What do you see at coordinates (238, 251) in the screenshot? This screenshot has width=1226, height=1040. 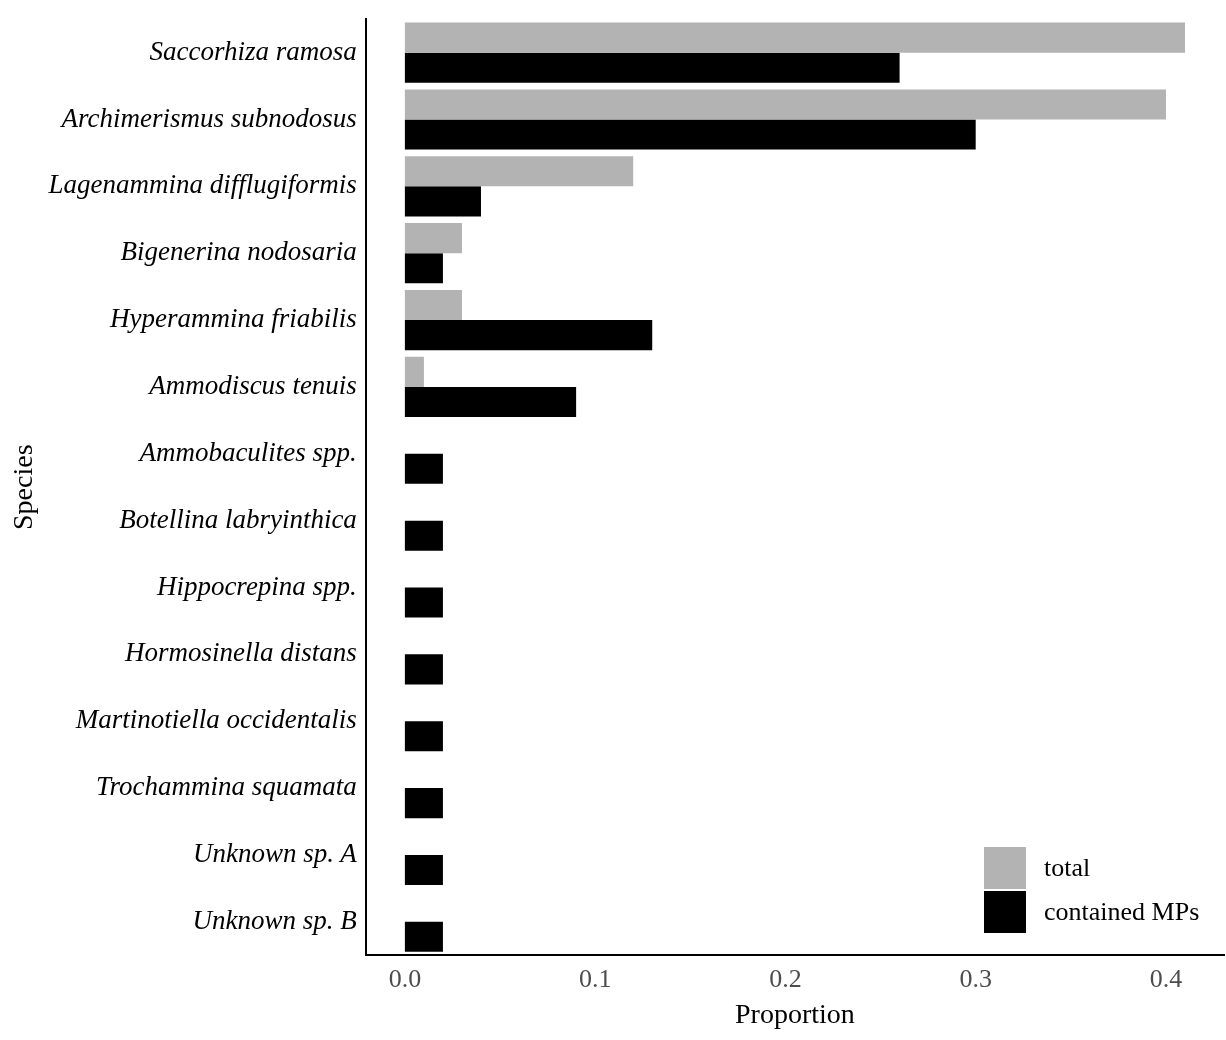 I see `y-tick-label: Bigenerina nodosaria` at bounding box center [238, 251].